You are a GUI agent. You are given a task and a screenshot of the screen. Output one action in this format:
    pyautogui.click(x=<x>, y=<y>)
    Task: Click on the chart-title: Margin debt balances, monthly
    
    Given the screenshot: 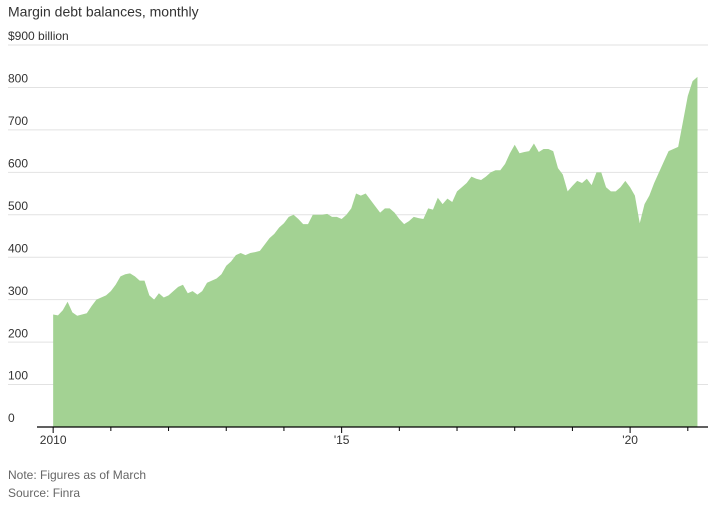 What is the action you would take?
    pyautogui.click(x=103, y=12)
    